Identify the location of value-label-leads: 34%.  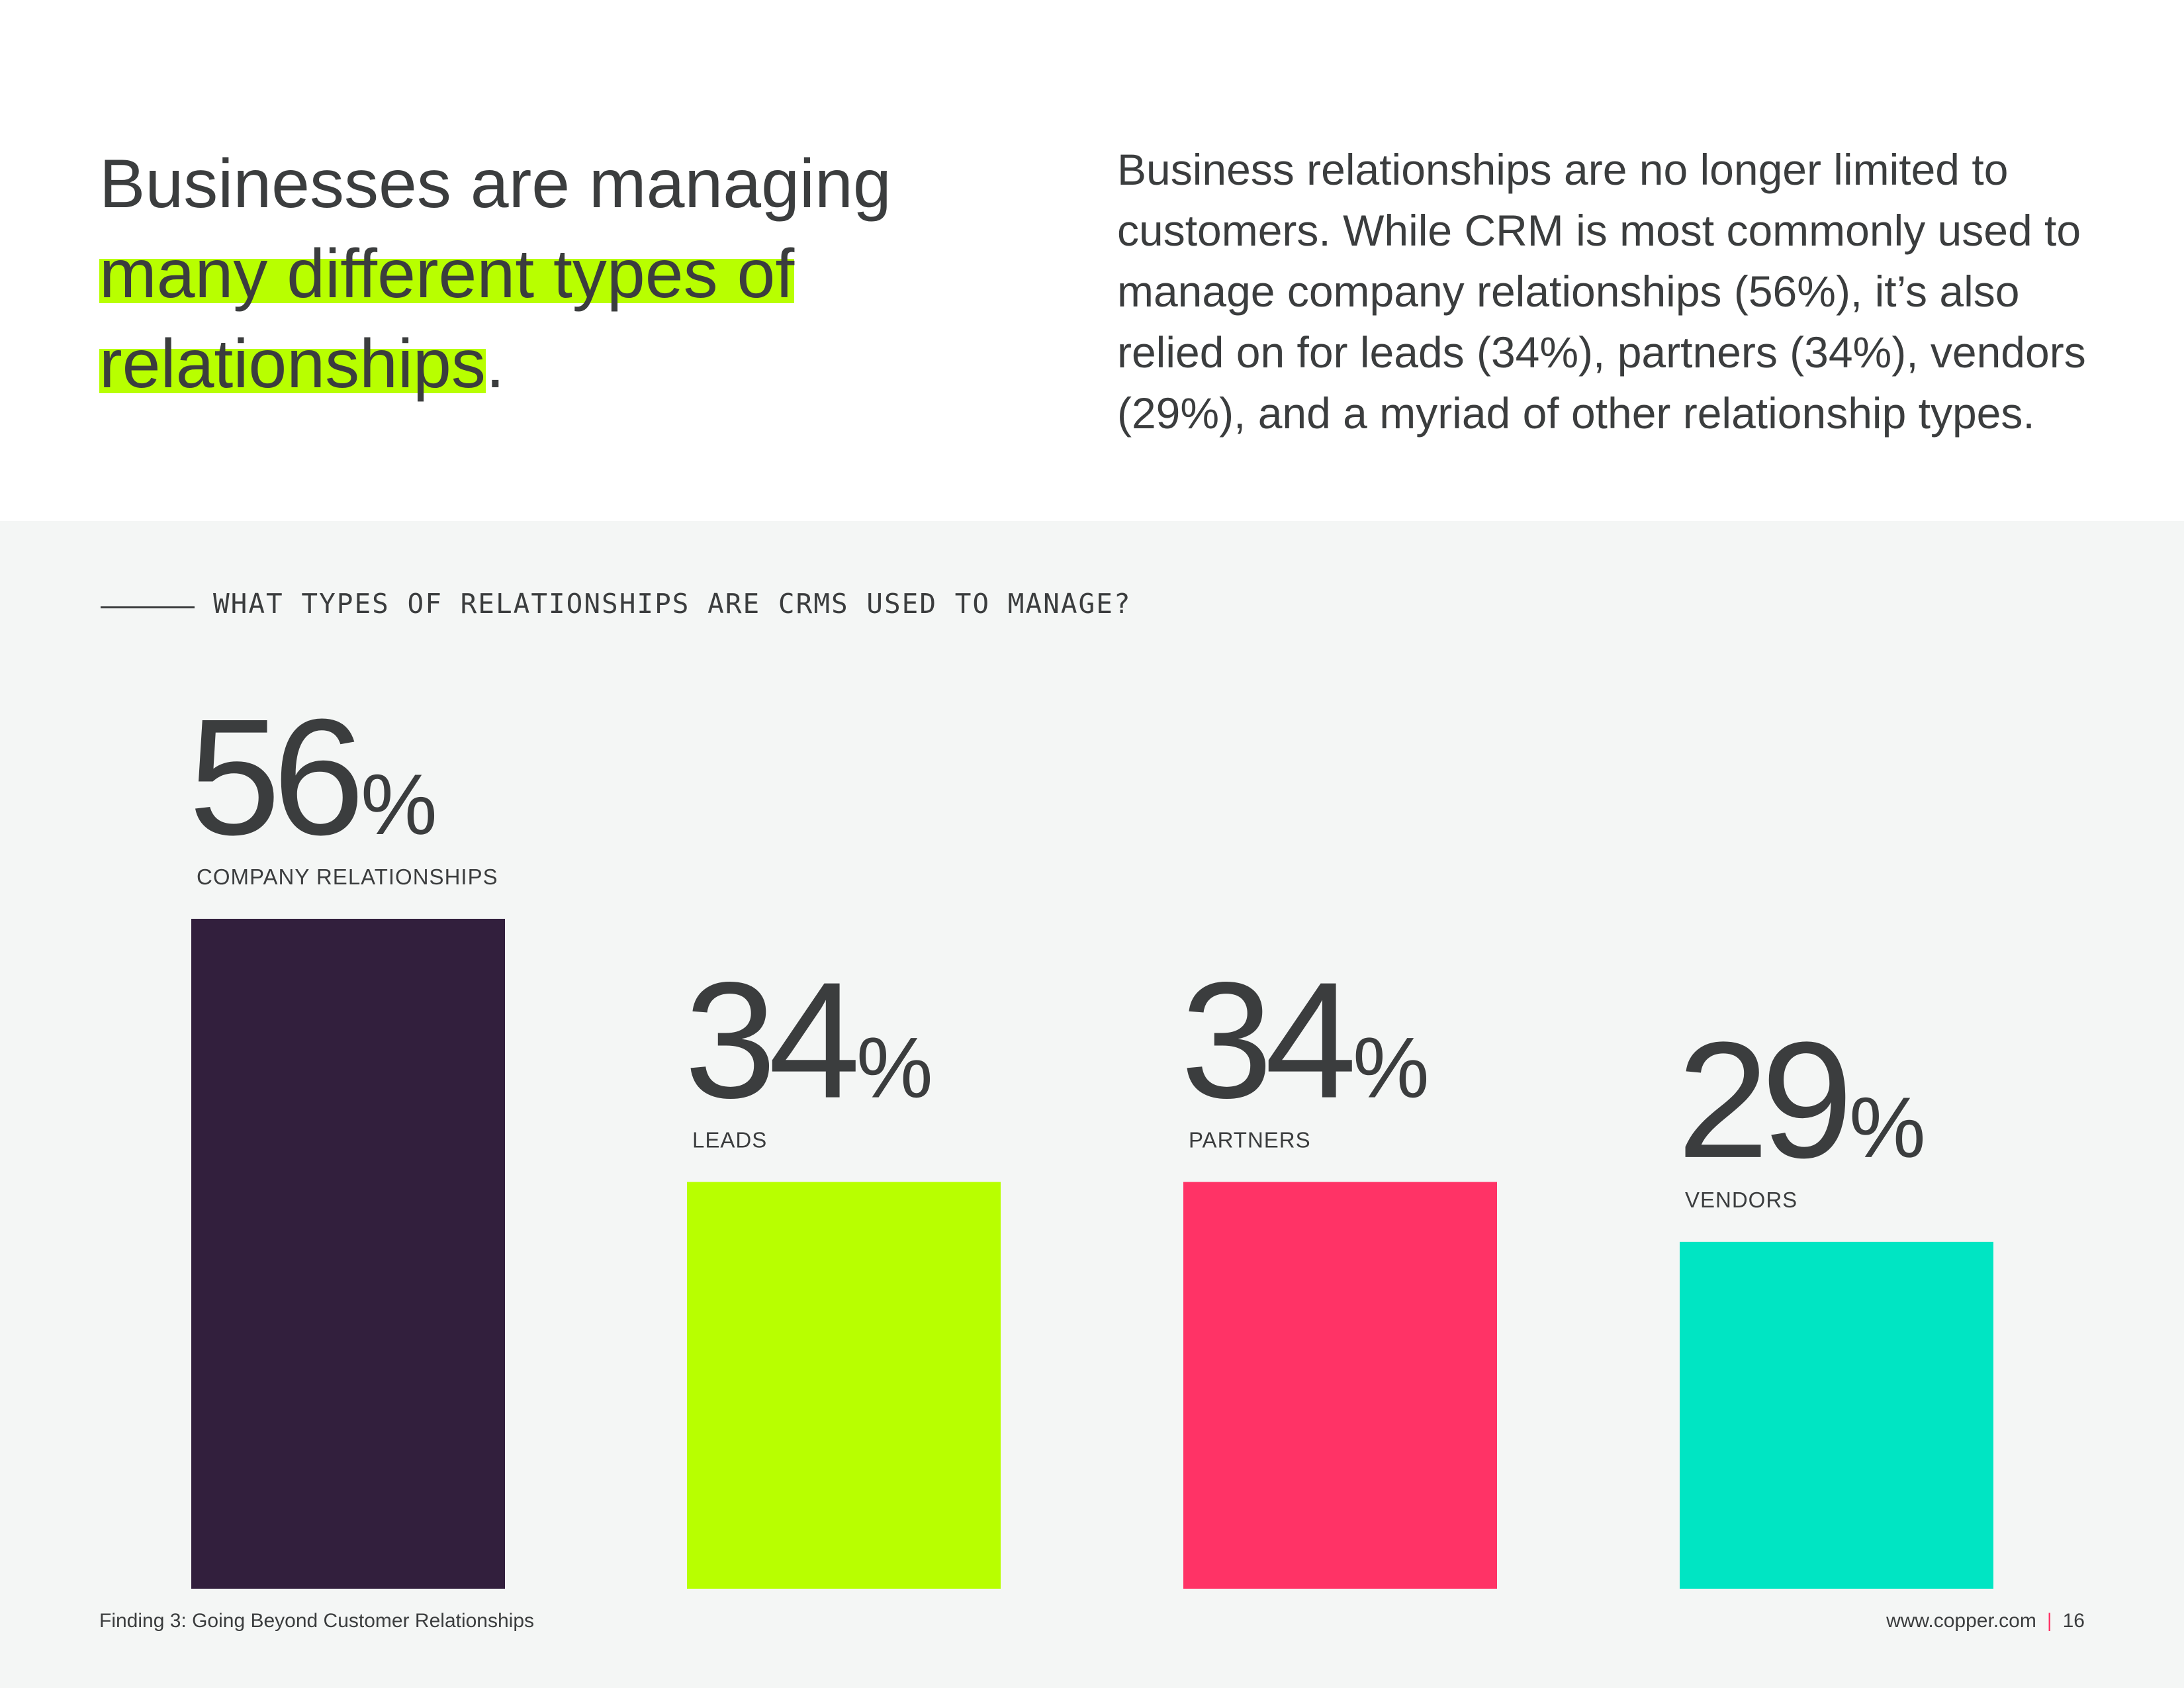
(808, 1040).